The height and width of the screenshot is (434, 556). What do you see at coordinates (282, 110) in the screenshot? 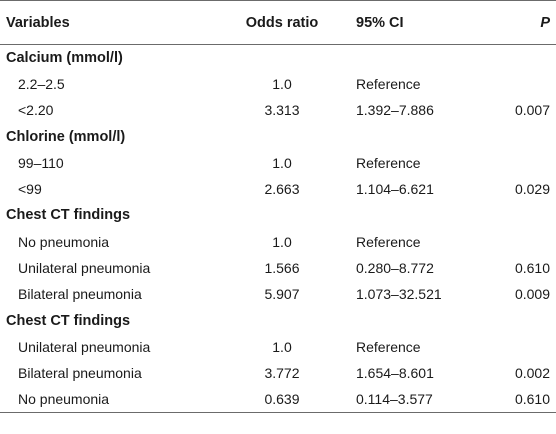
I see `cell-odds-ratio: 3.313` at bounding box center [282, 110].